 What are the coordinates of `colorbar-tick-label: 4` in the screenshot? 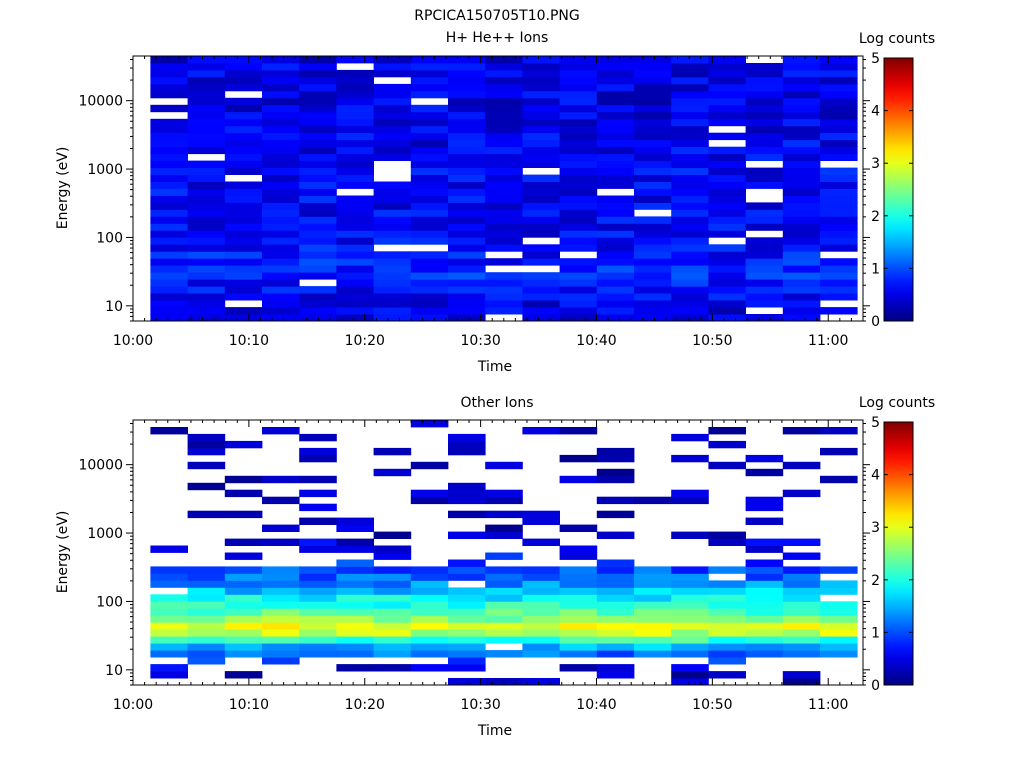 It's located at (875, 476).